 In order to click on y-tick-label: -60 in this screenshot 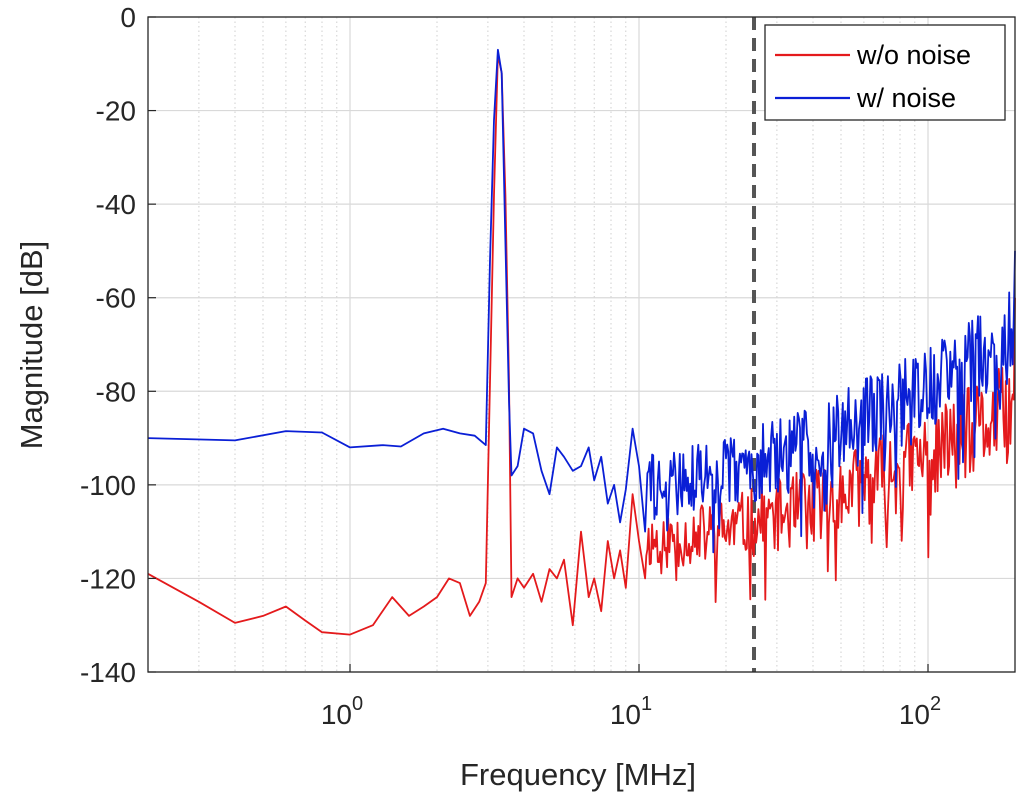, I will do `click(116, 298)`.